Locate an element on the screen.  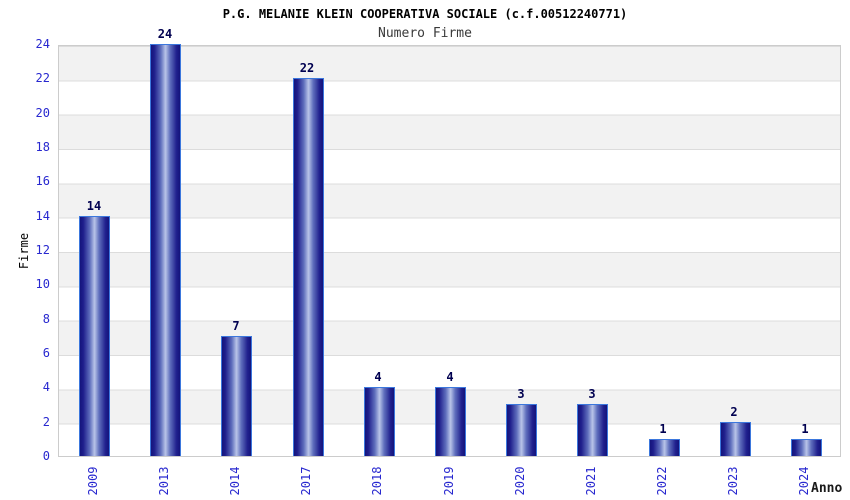
x-tick-label-2009: 2009 is located at coordinates (93, 481).